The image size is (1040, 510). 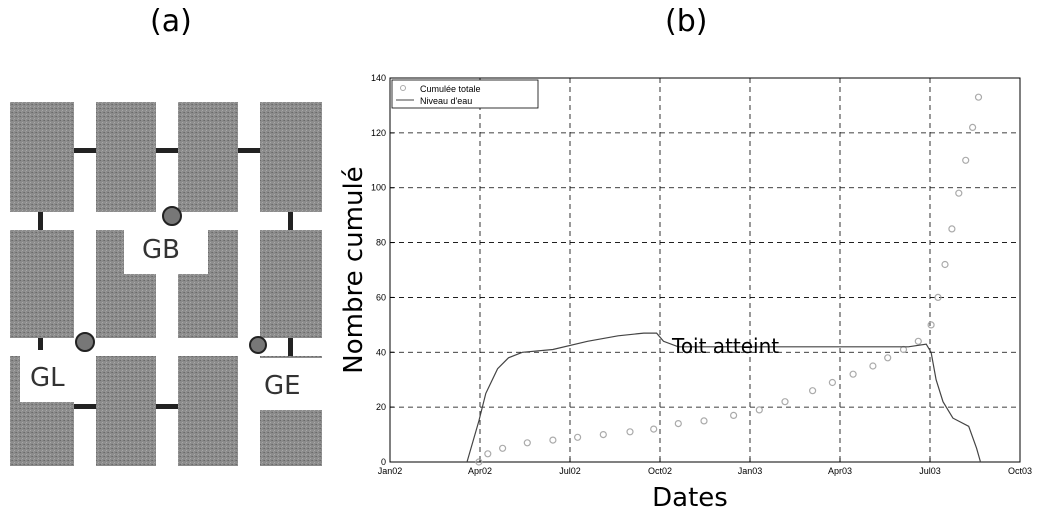 What do you see at coordinates (382, 270) in the screenshot?
I see `y-ticks: 0 20 40 60 80 100 120 140` at bounding box center [382, 270].